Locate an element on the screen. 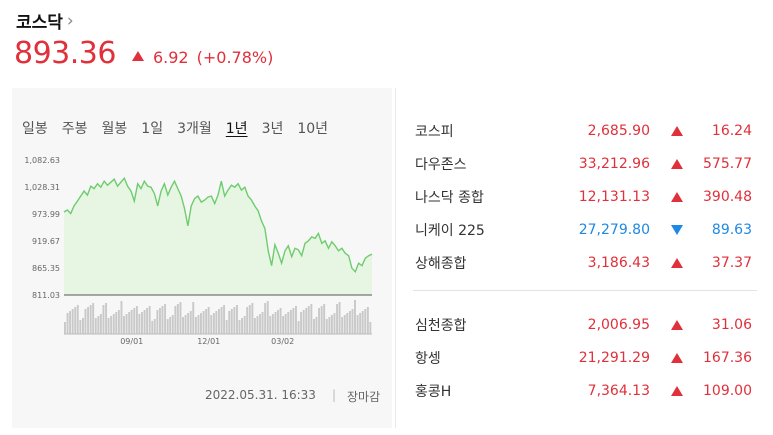 This screenshot has width=773, height=435. index-value: 33,212.96 is located at coordinates (614, 163).